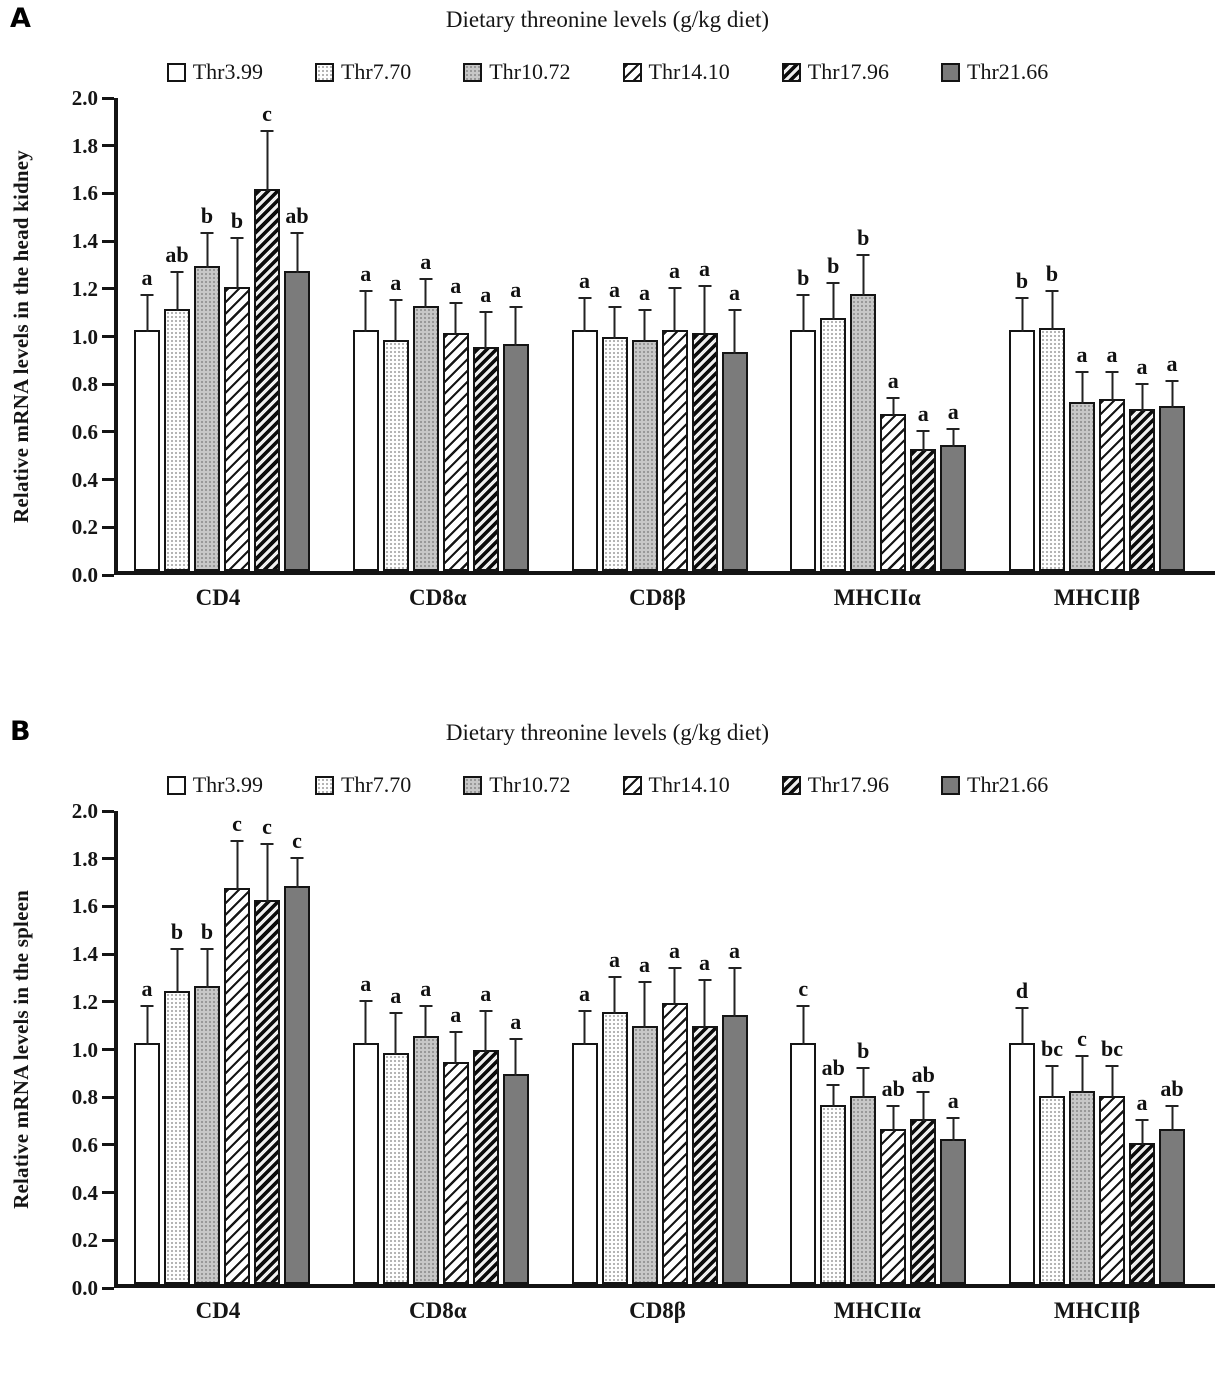  Describe the element at coordinates (878, 1047) in the screenshot. I see `bar-group-MHCIIα: c ab b ab ab a` at that location.